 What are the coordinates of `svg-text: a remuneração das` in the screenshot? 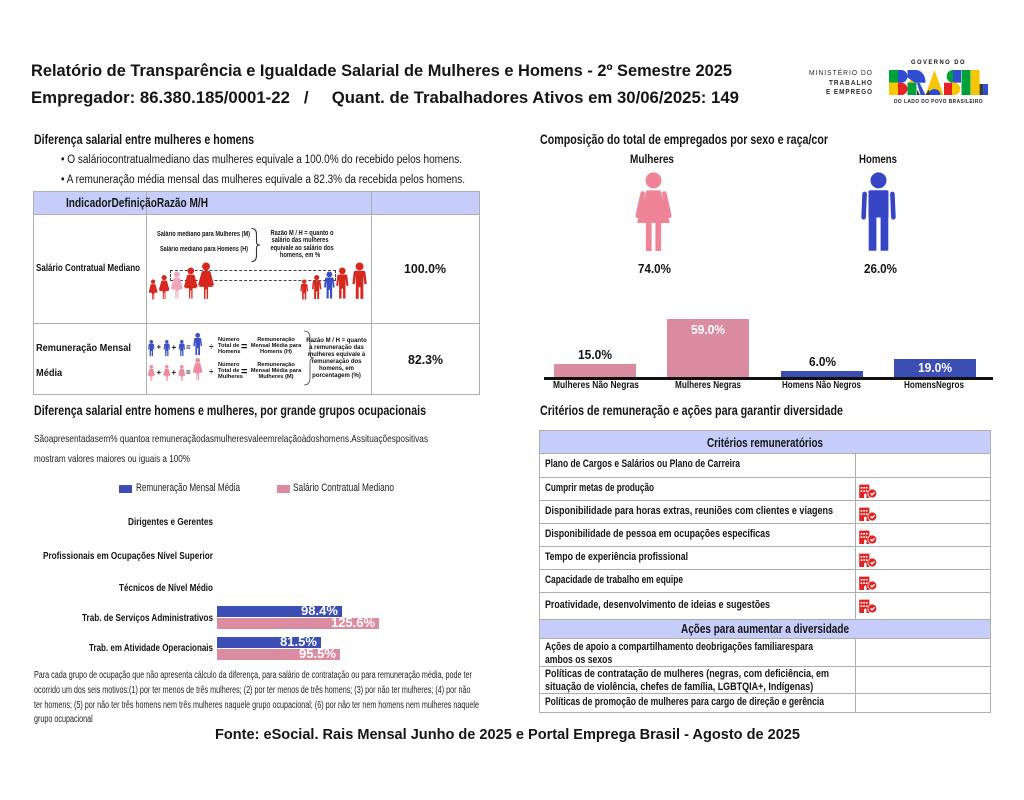 It's located at (336, 348).